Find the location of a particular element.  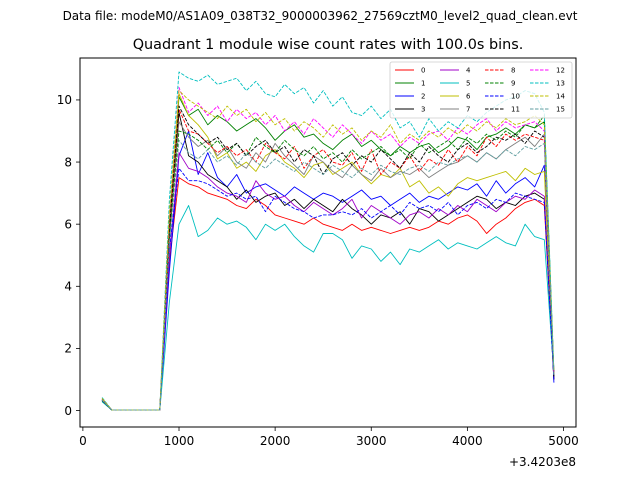

y-axis: 0 2 4 6 8 10 is located at coordinates (68, 255).